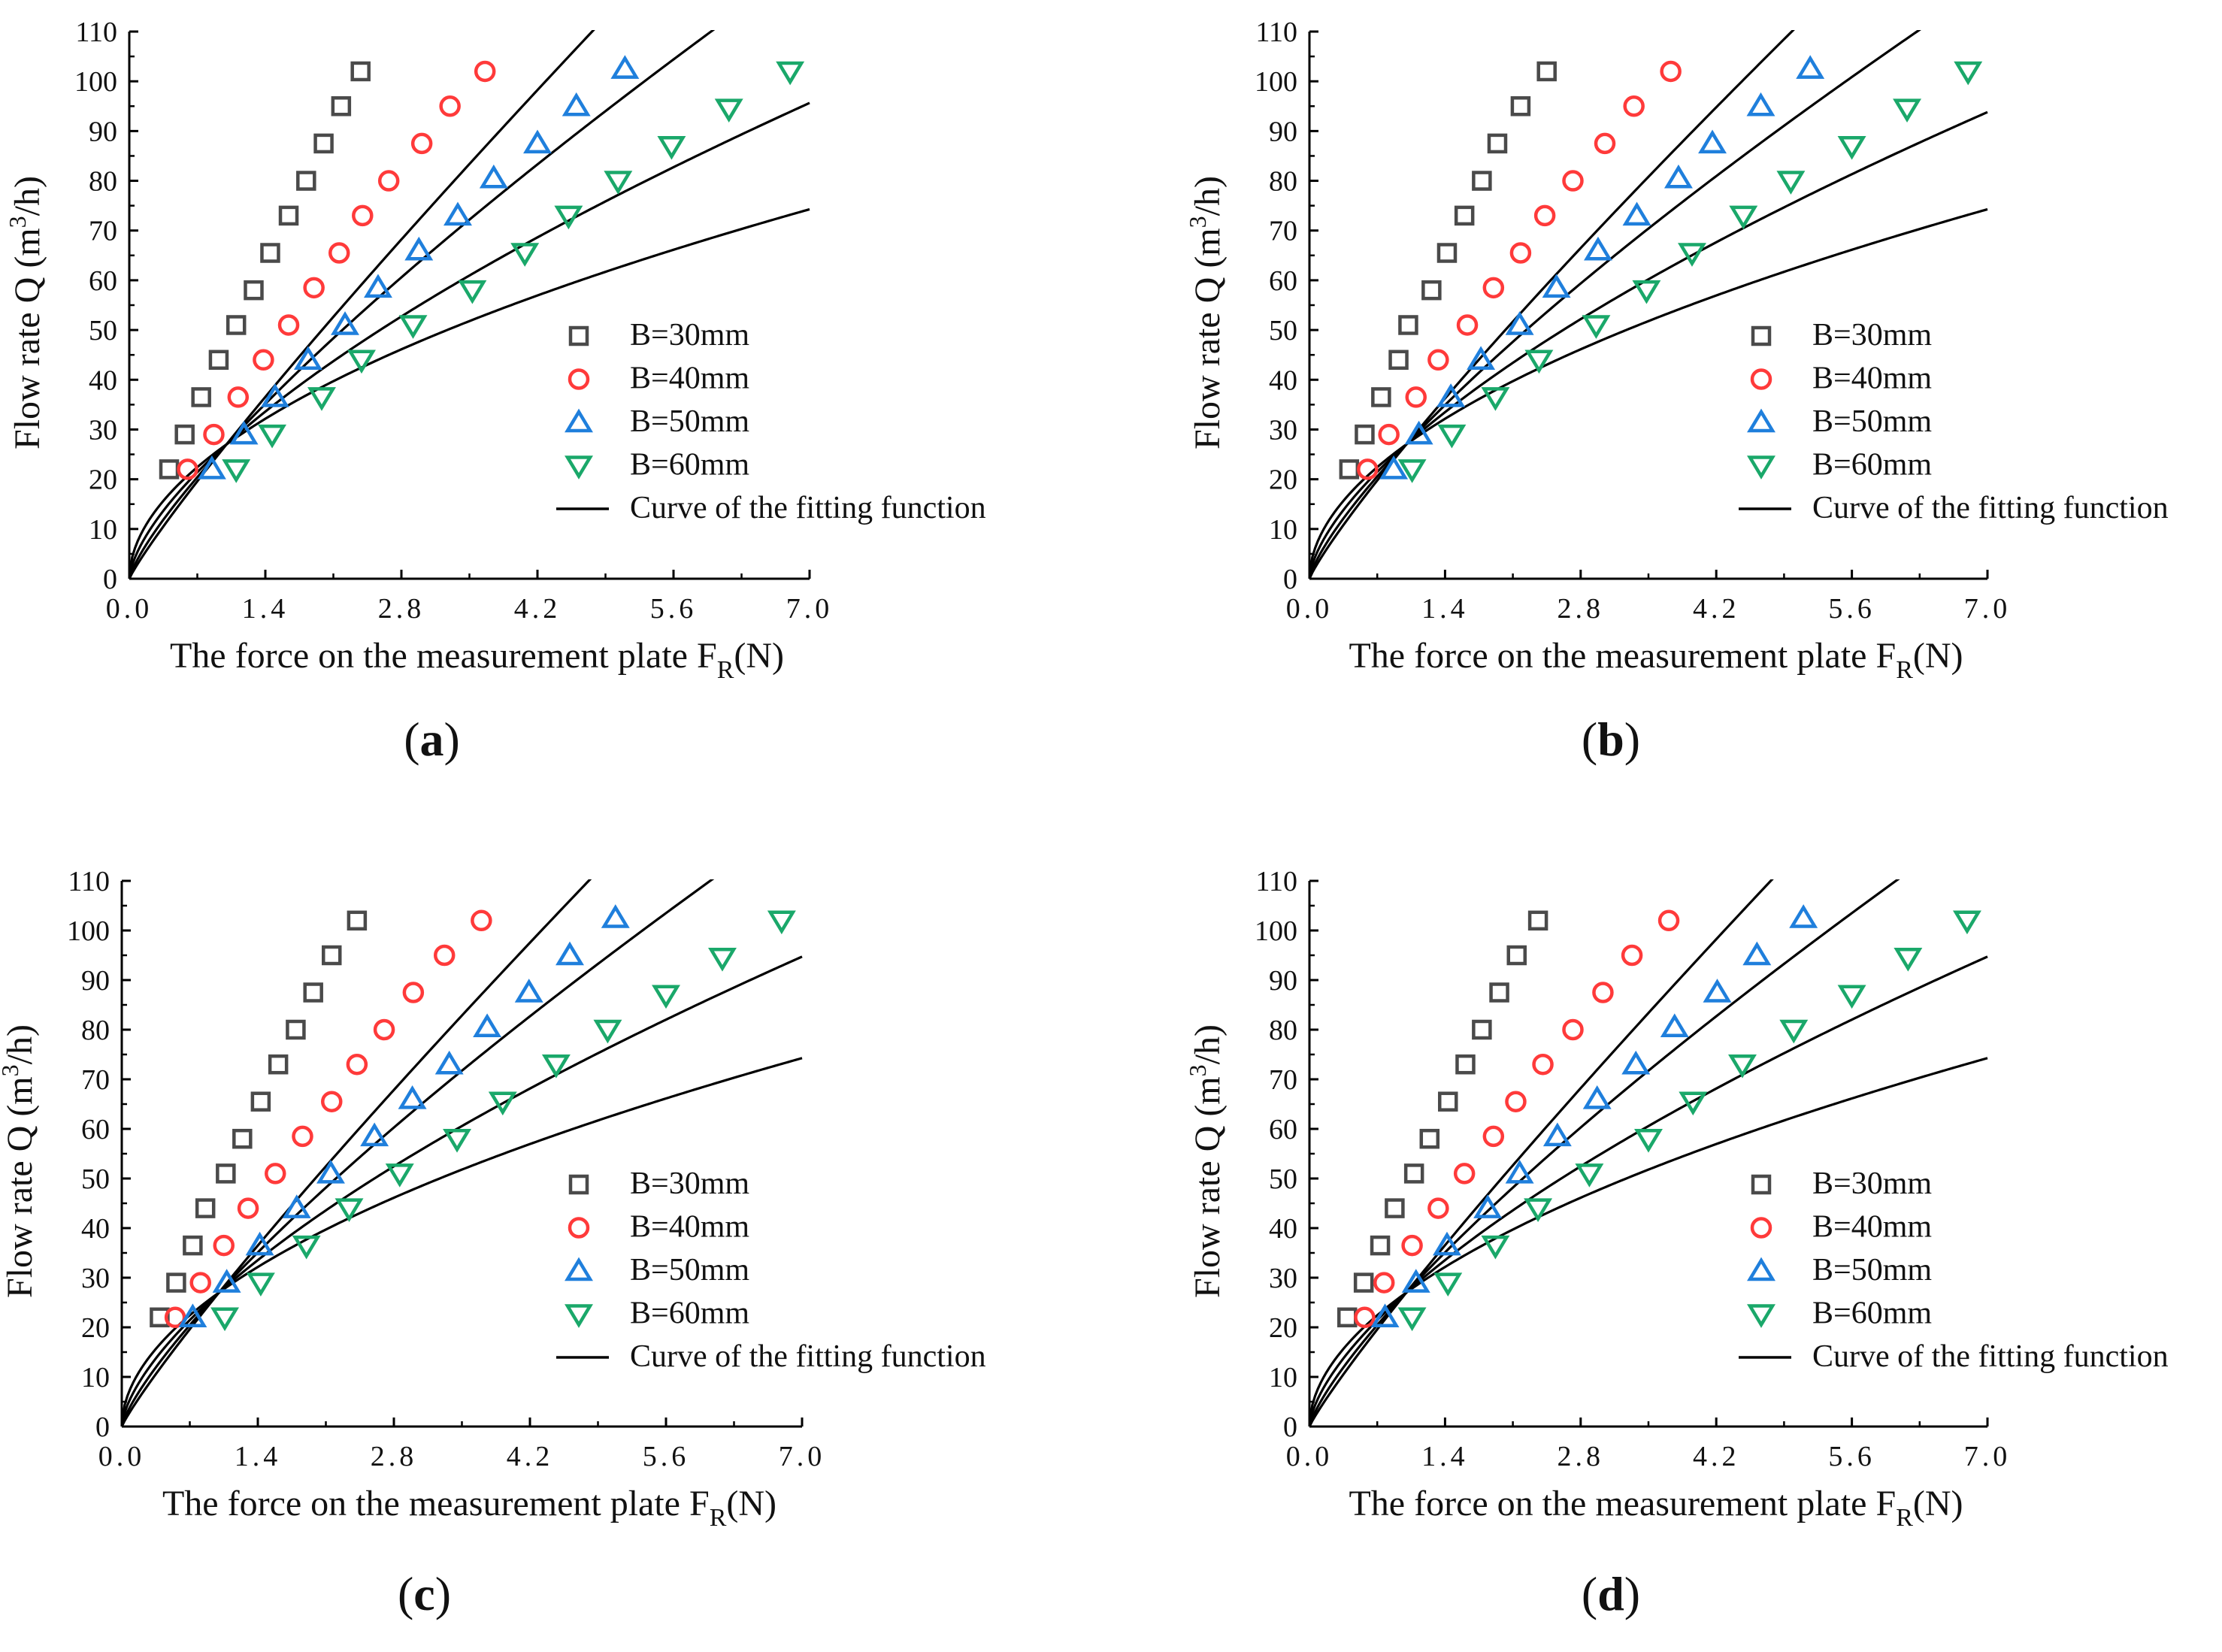 This screenshot has width=2222, height=1652. I want to click on legend-label-fit: Curve of the fitting function, so click(1990, 1357).